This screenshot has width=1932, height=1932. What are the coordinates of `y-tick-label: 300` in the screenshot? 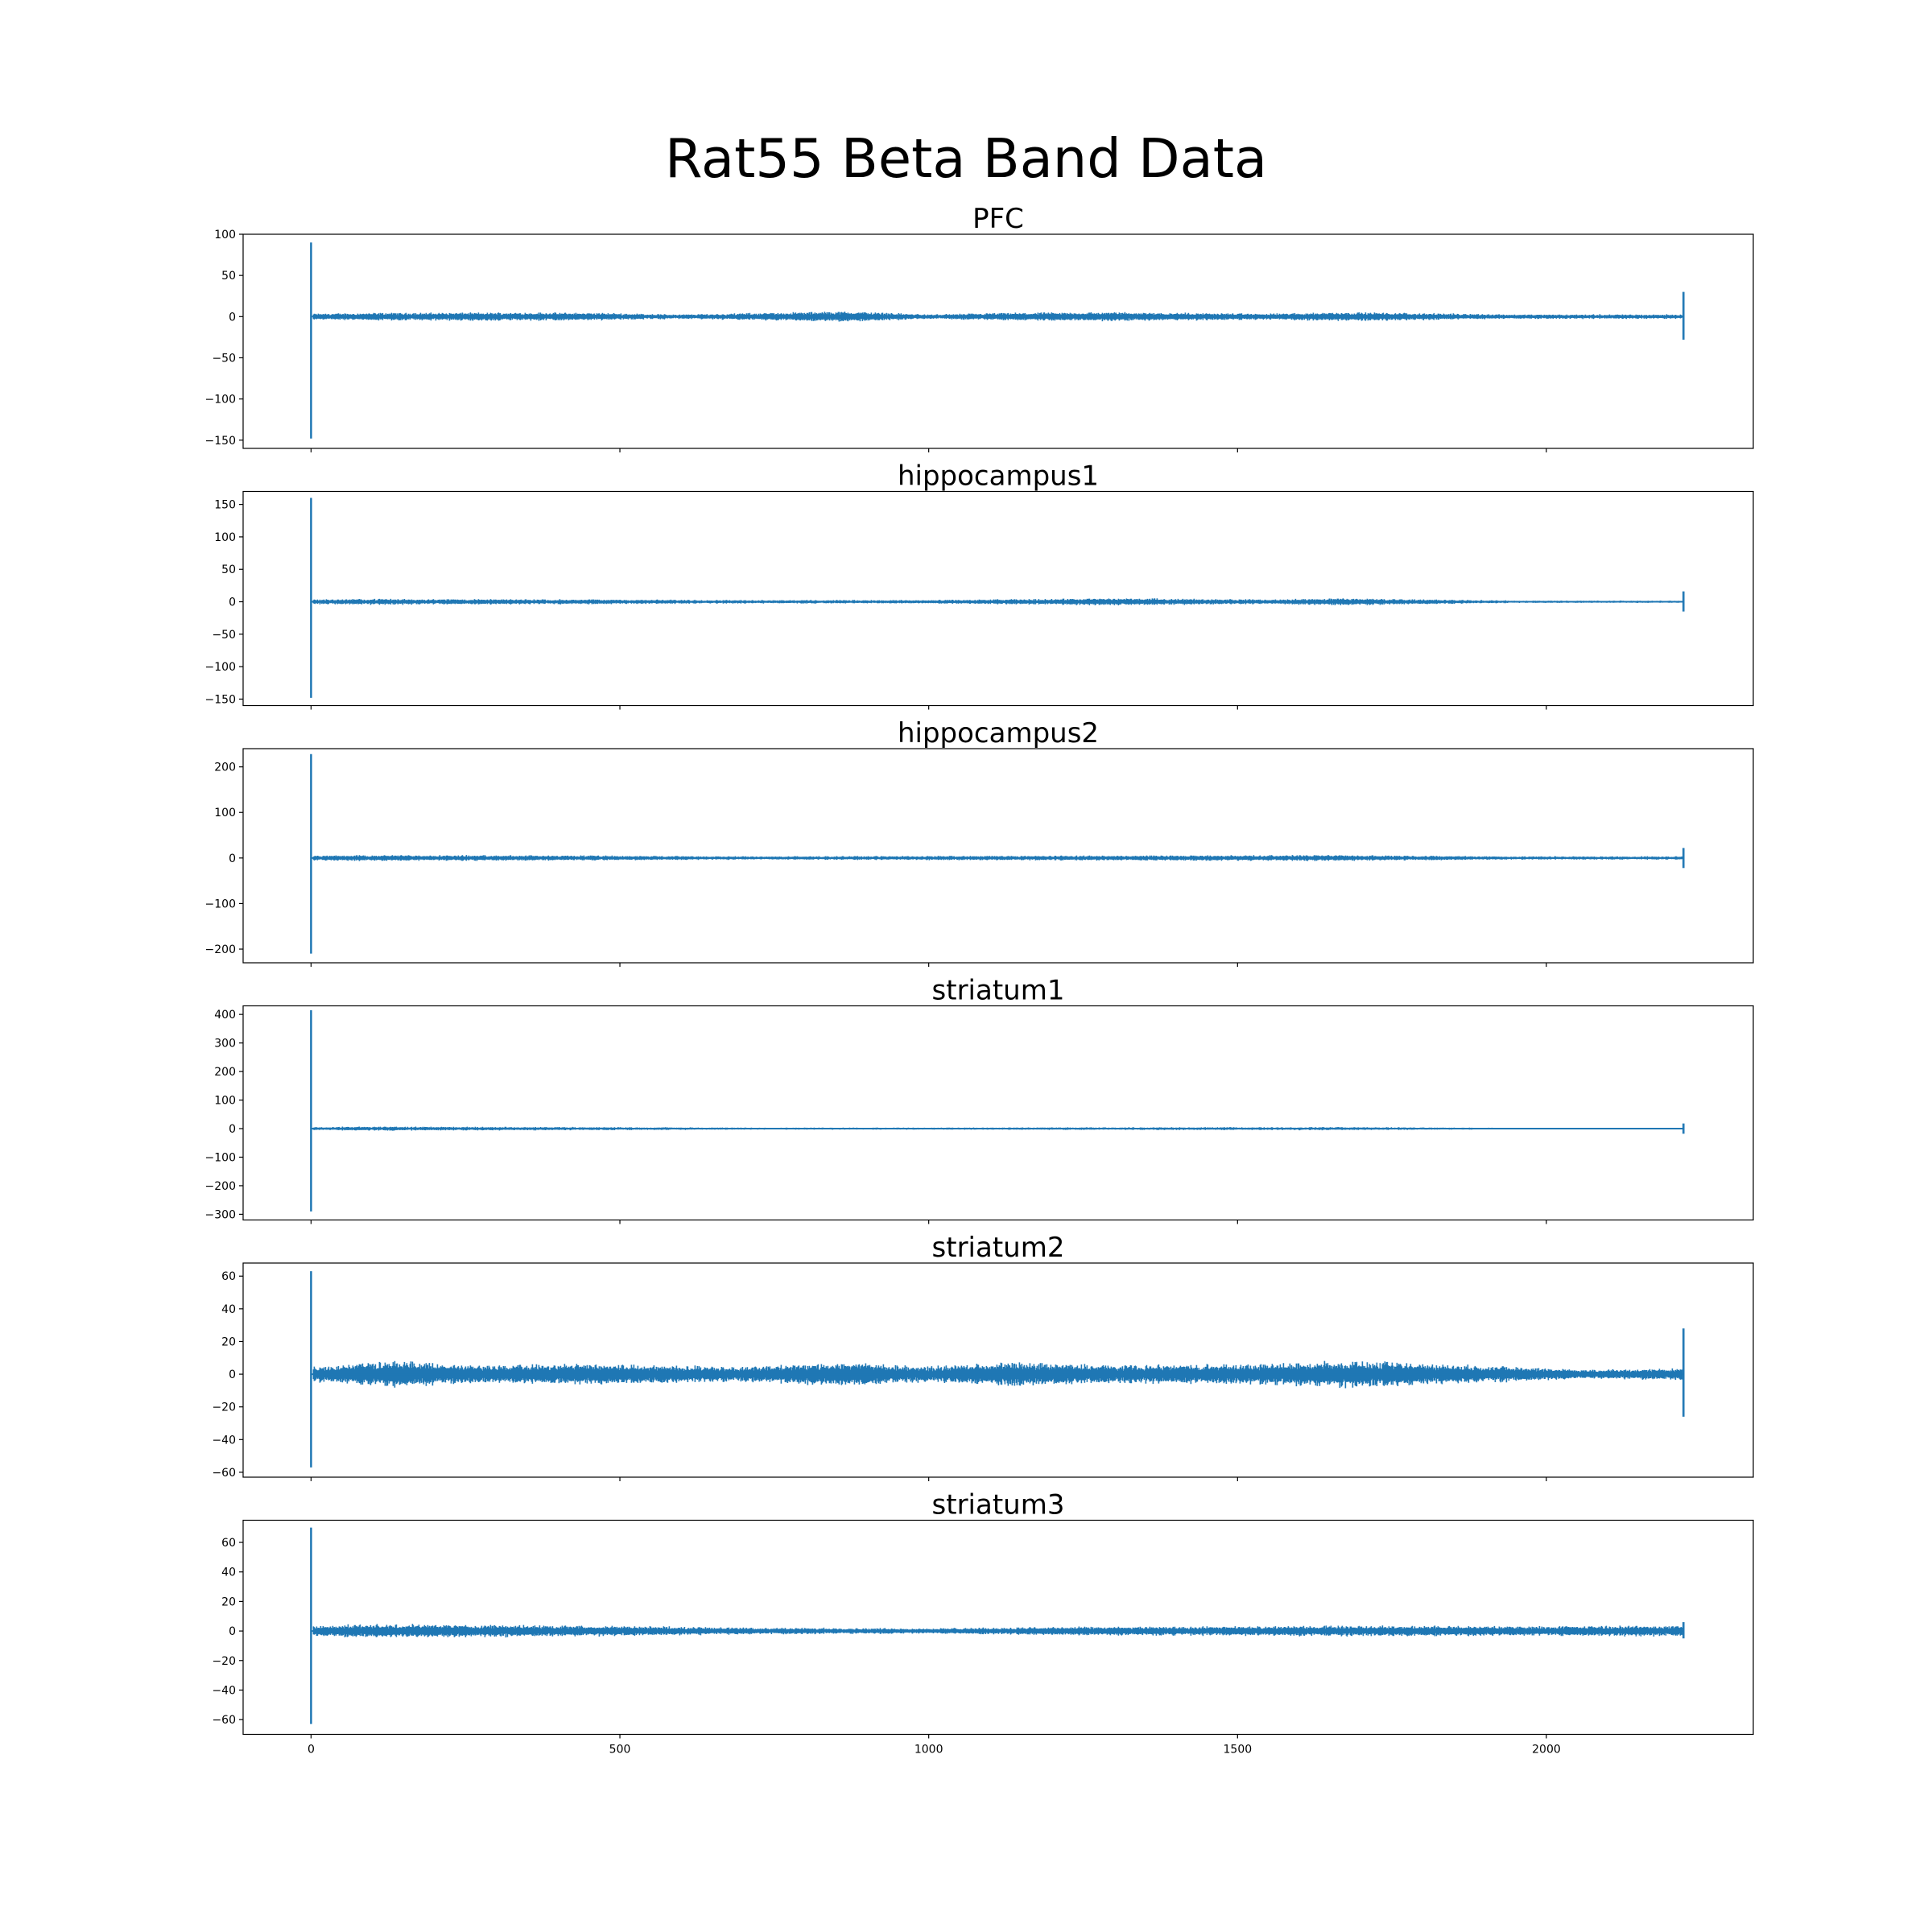 It's located at (225, 1044).